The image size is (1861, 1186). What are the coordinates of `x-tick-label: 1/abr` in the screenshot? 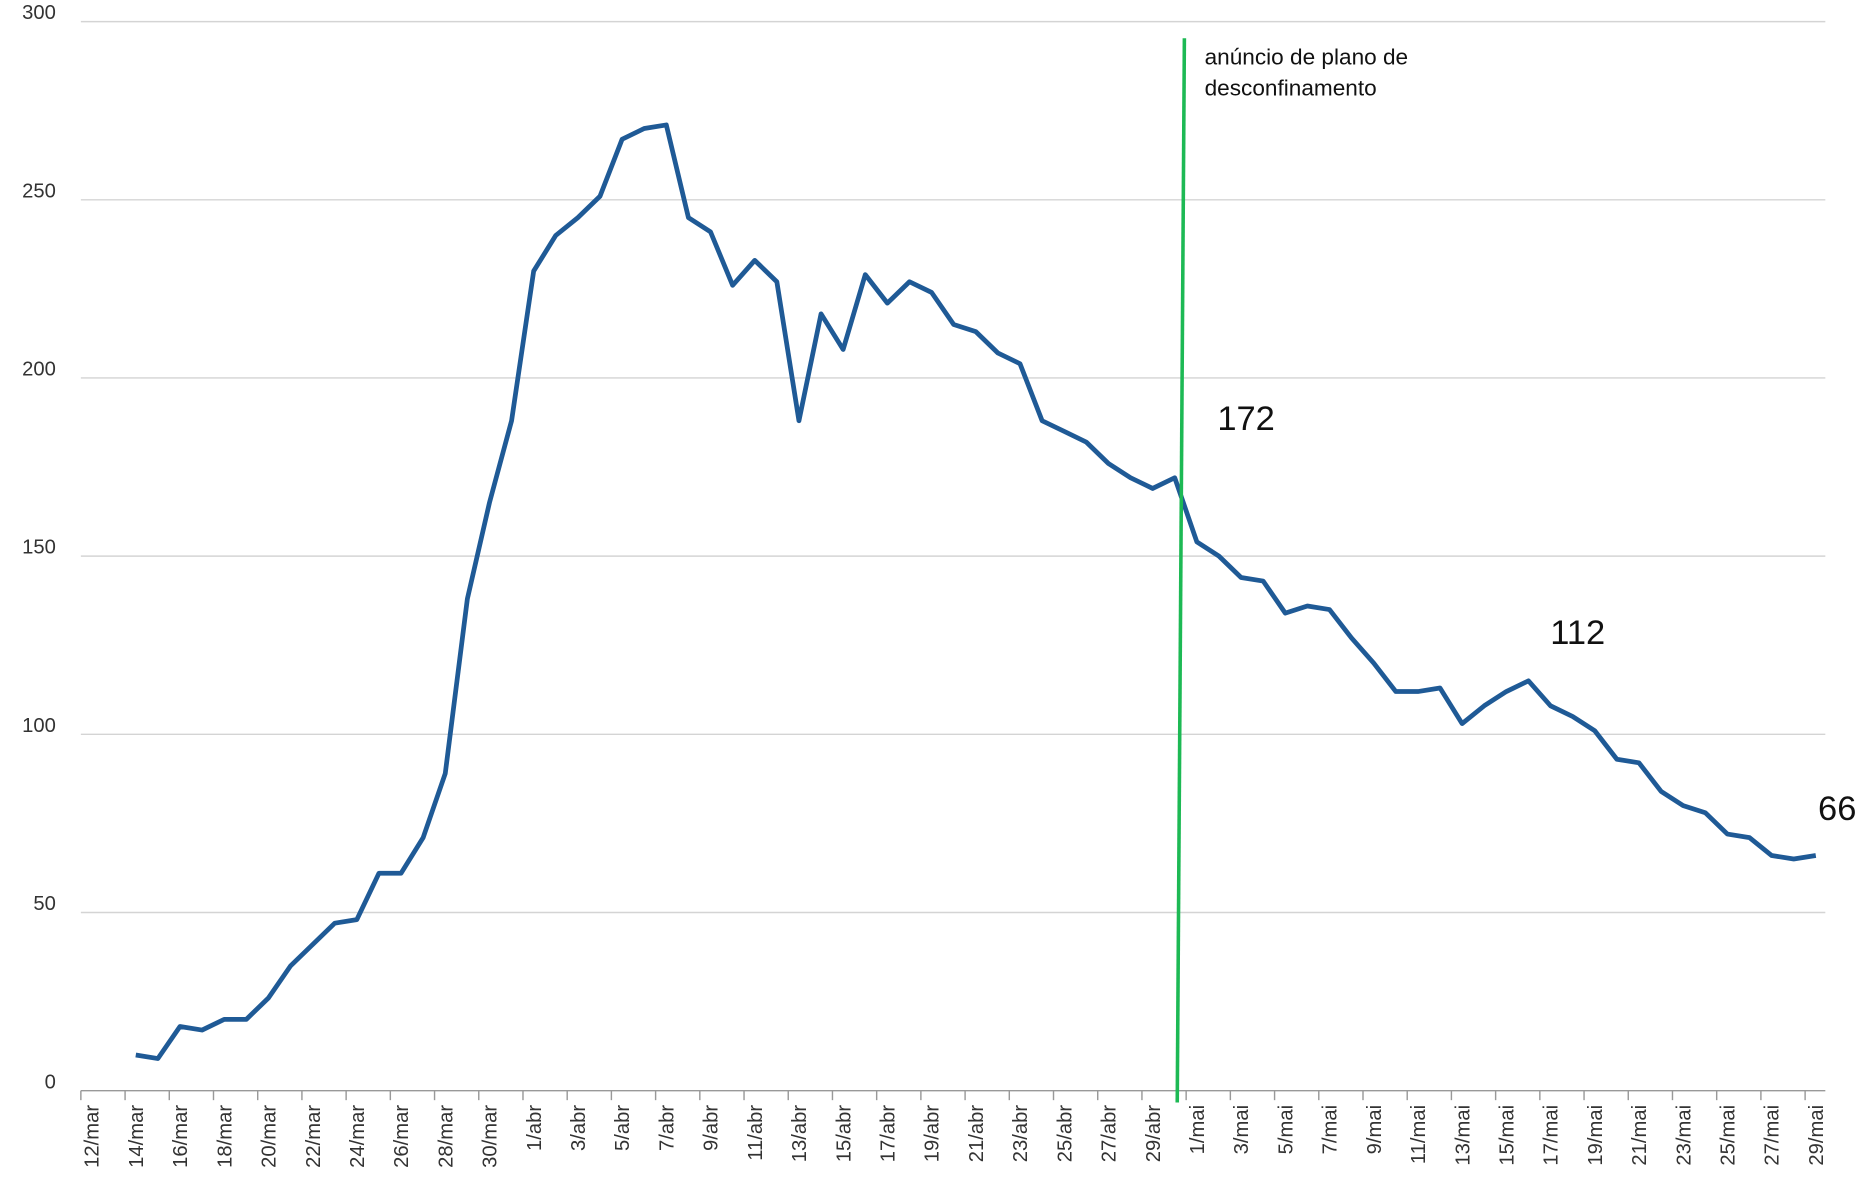 It's located at (535, 1128).